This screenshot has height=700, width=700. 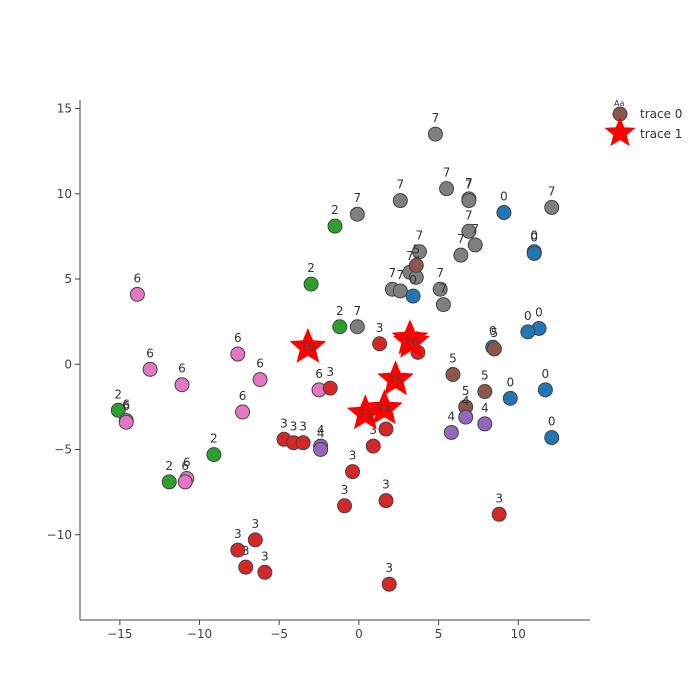 I want to click on legend-label-trace-0: trace 0, so click(x=661, y=114).